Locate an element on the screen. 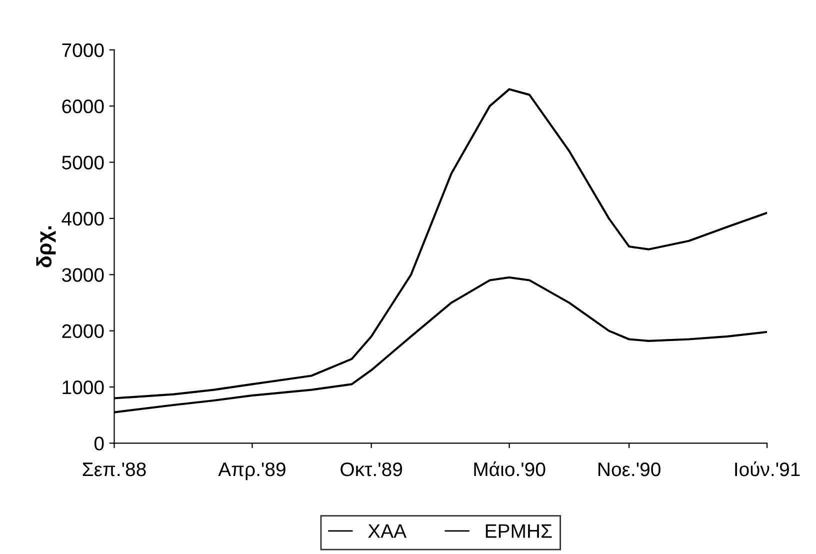  y-tick-label: 5000 is located at coordinates (83, 163).